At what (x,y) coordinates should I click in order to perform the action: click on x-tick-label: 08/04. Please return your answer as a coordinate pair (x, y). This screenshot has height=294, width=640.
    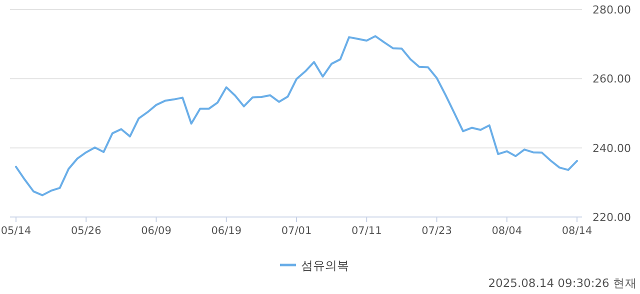
    Looking at the image, I should click on (507, 231).